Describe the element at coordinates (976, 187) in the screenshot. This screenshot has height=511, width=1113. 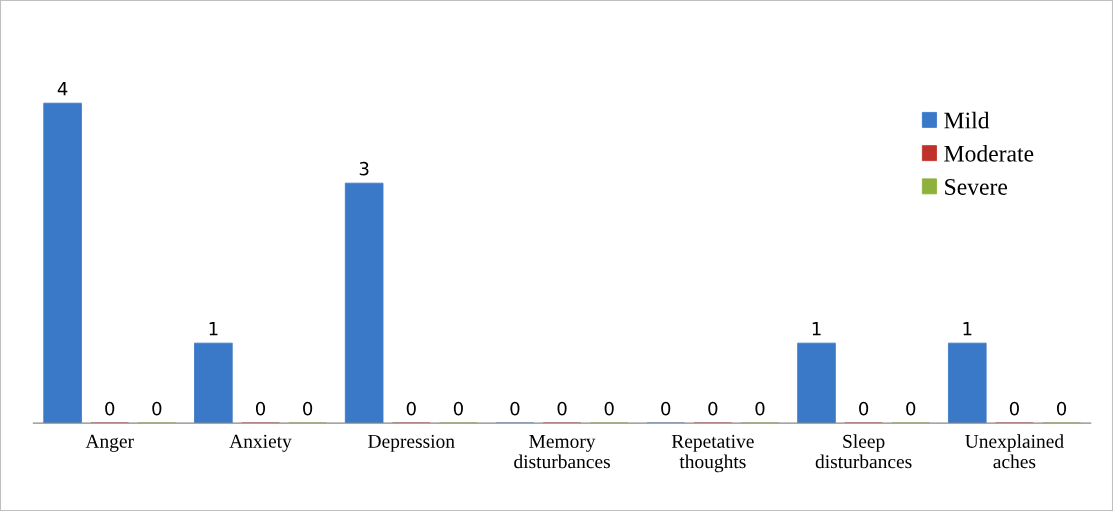
I see `legend-label: Severe` at that location.